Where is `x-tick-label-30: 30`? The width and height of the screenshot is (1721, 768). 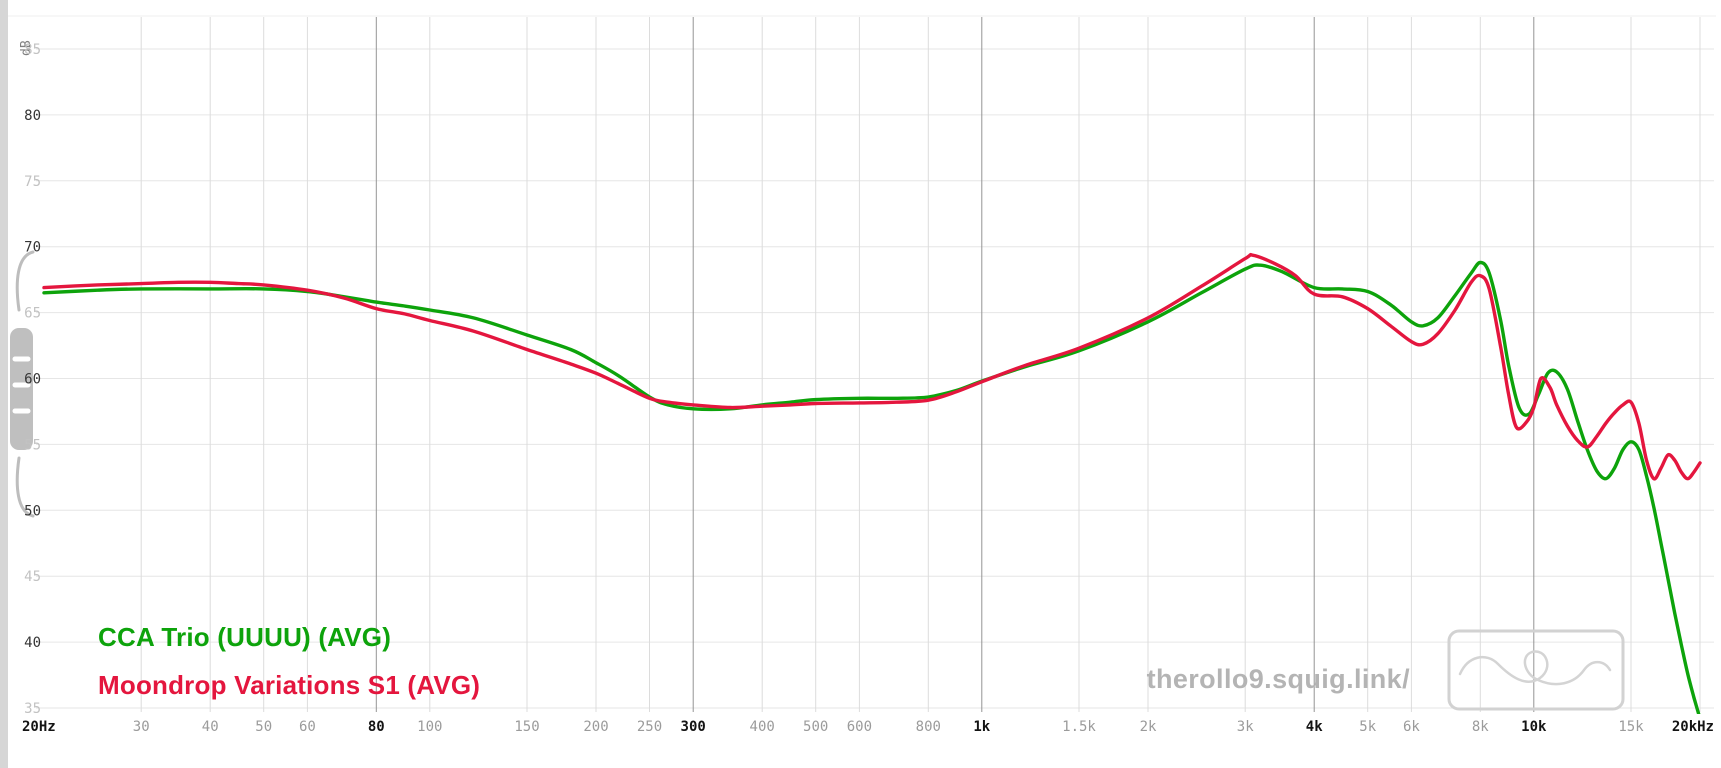 x-tick-label-30: 30 is located at coordinates (141, 727).